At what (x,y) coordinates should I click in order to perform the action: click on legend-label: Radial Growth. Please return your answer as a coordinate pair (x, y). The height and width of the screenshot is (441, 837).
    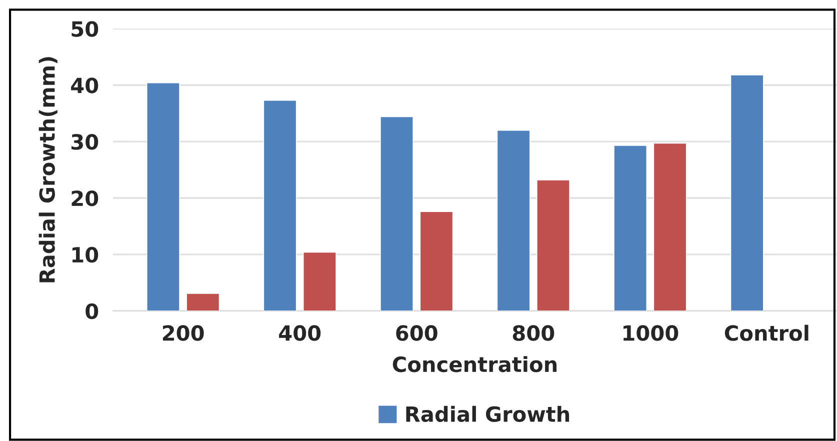
    Looking at the image, I should click on (488, 414).